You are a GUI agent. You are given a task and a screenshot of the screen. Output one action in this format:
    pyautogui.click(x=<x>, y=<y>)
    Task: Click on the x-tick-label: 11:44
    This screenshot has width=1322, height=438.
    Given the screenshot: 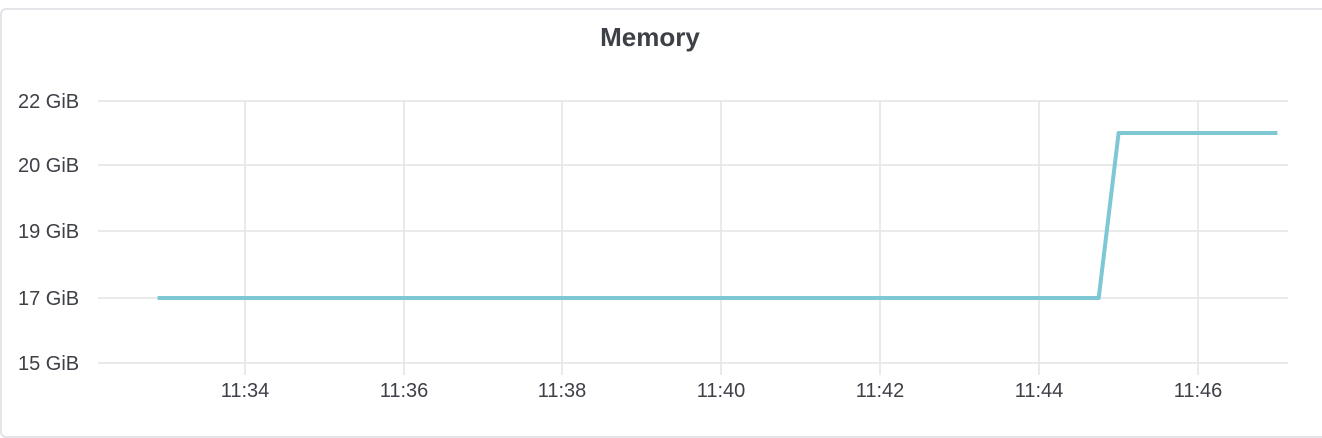 What is the action you would take?
    pyautogui.click(x=1039, y=391)
    